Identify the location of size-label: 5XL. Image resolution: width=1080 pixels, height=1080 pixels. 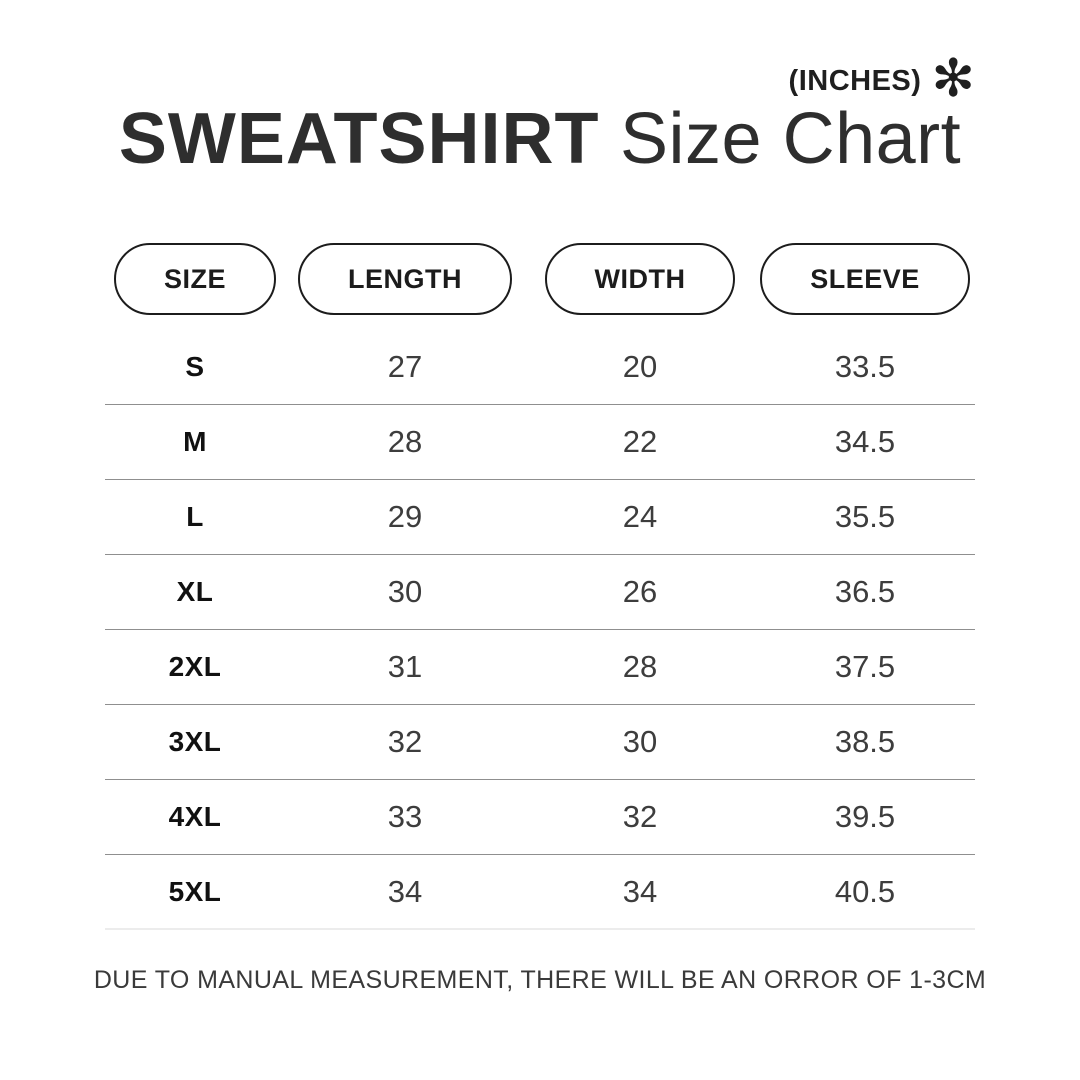
(195, 891).